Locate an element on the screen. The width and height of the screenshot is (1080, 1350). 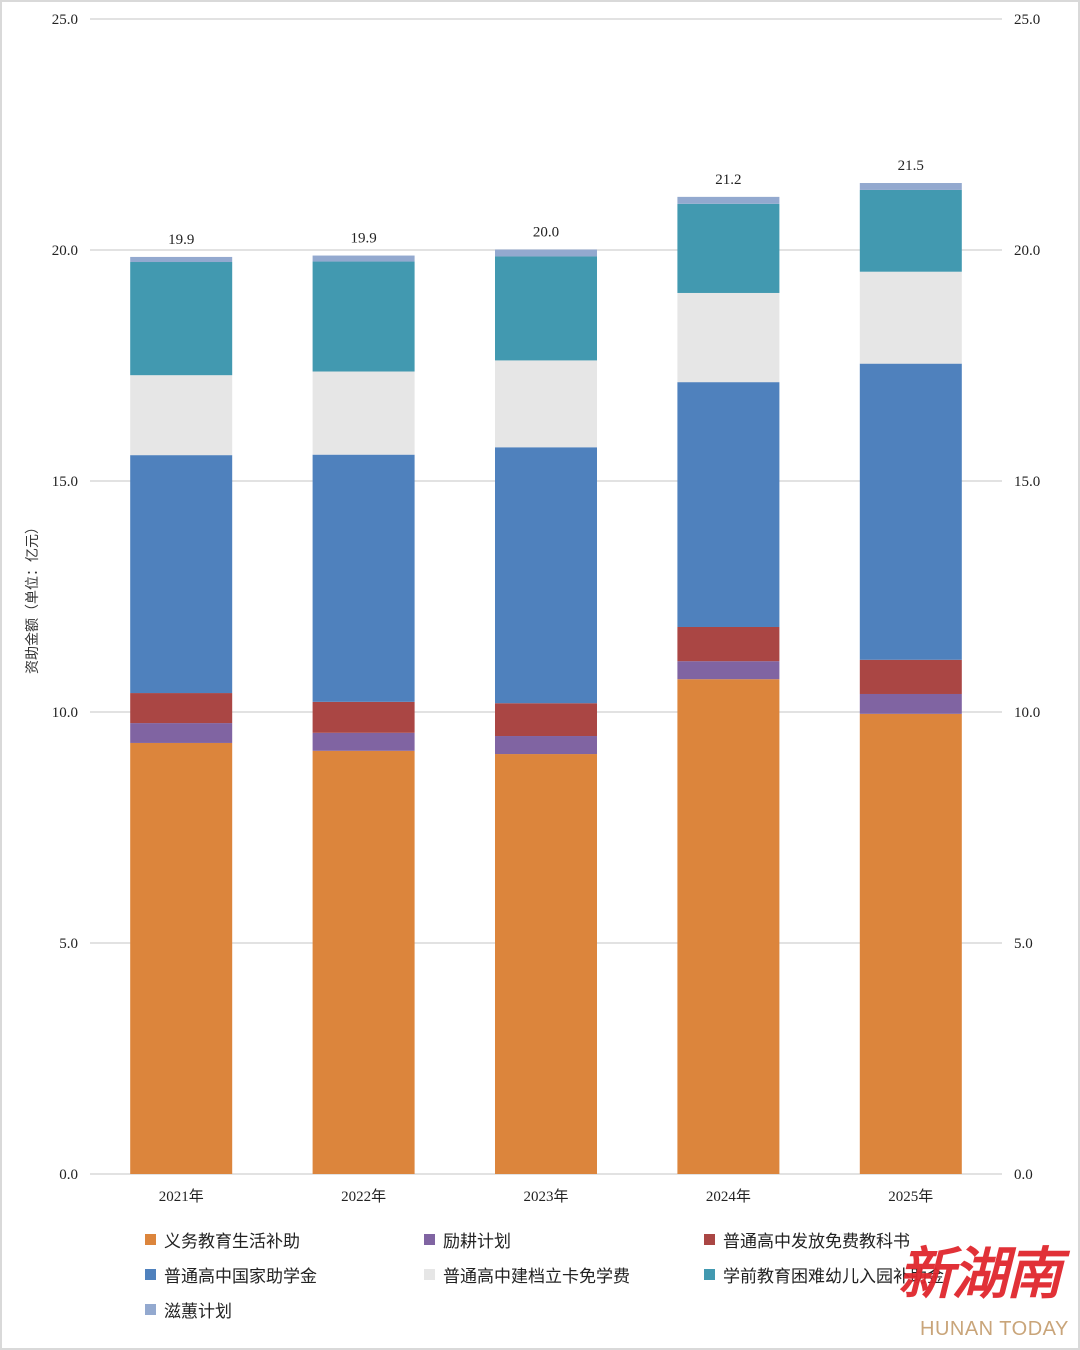
total-data-label: 21.5 is located at coordinates (911, 166).